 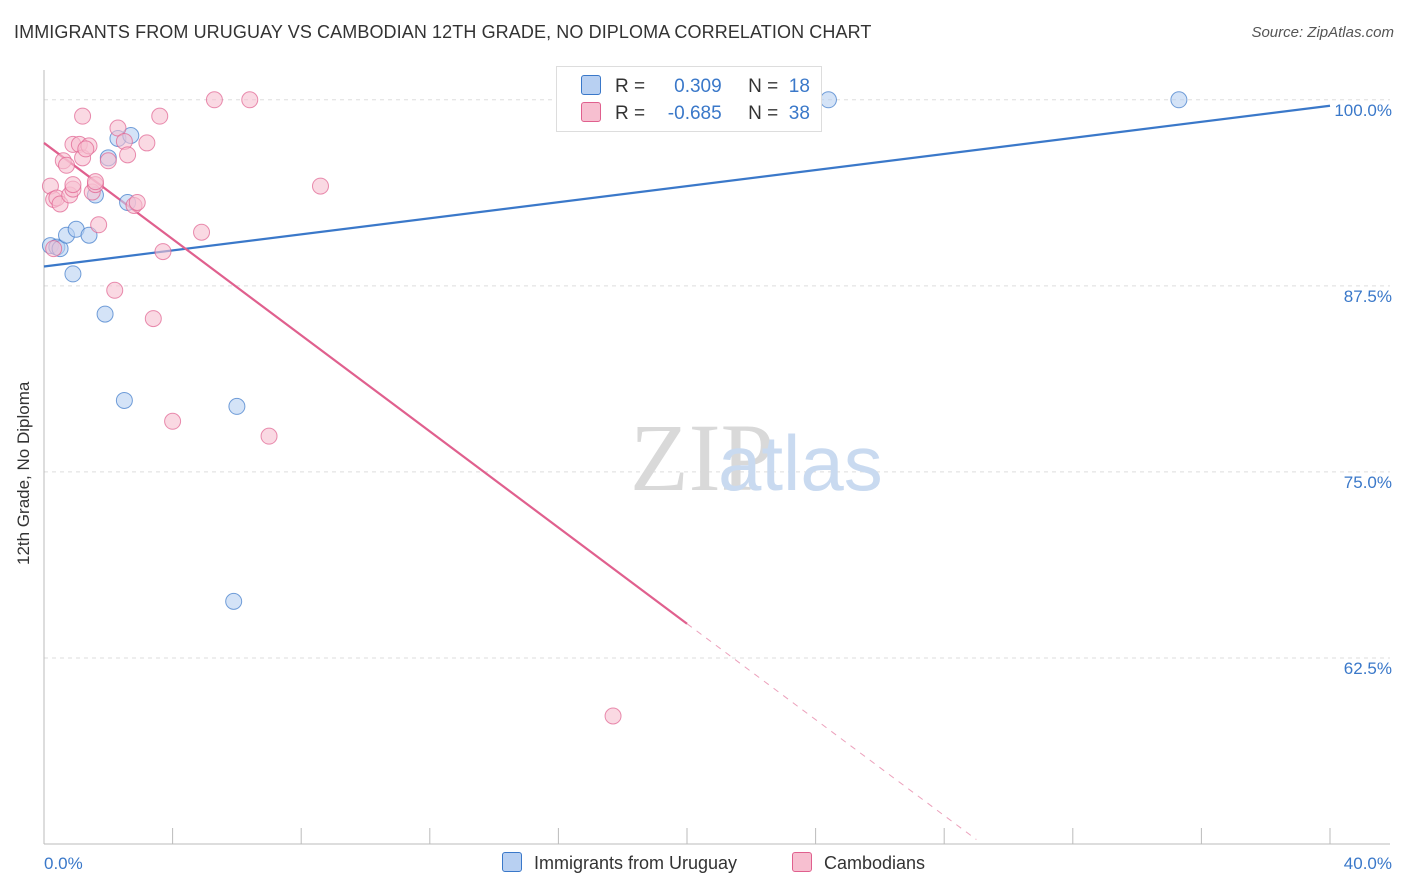 What do you see at coordinates (1363, 110) in the screenshot?
I see `y-tick-label: 100.0%` at bounding box center [1363, 110].